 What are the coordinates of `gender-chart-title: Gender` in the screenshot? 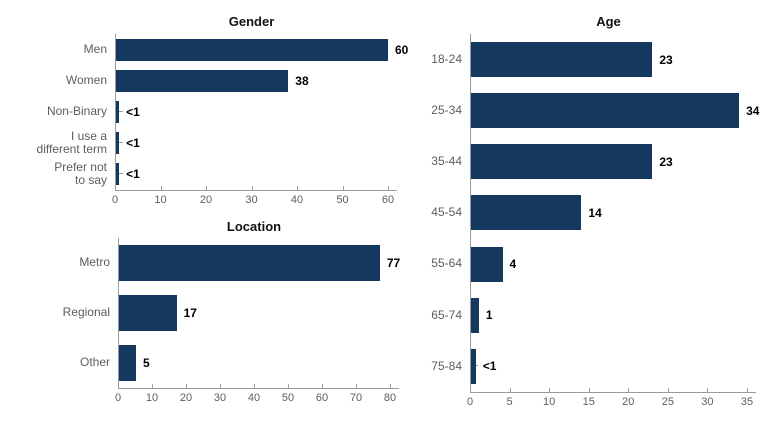 It's located at (251, 21).